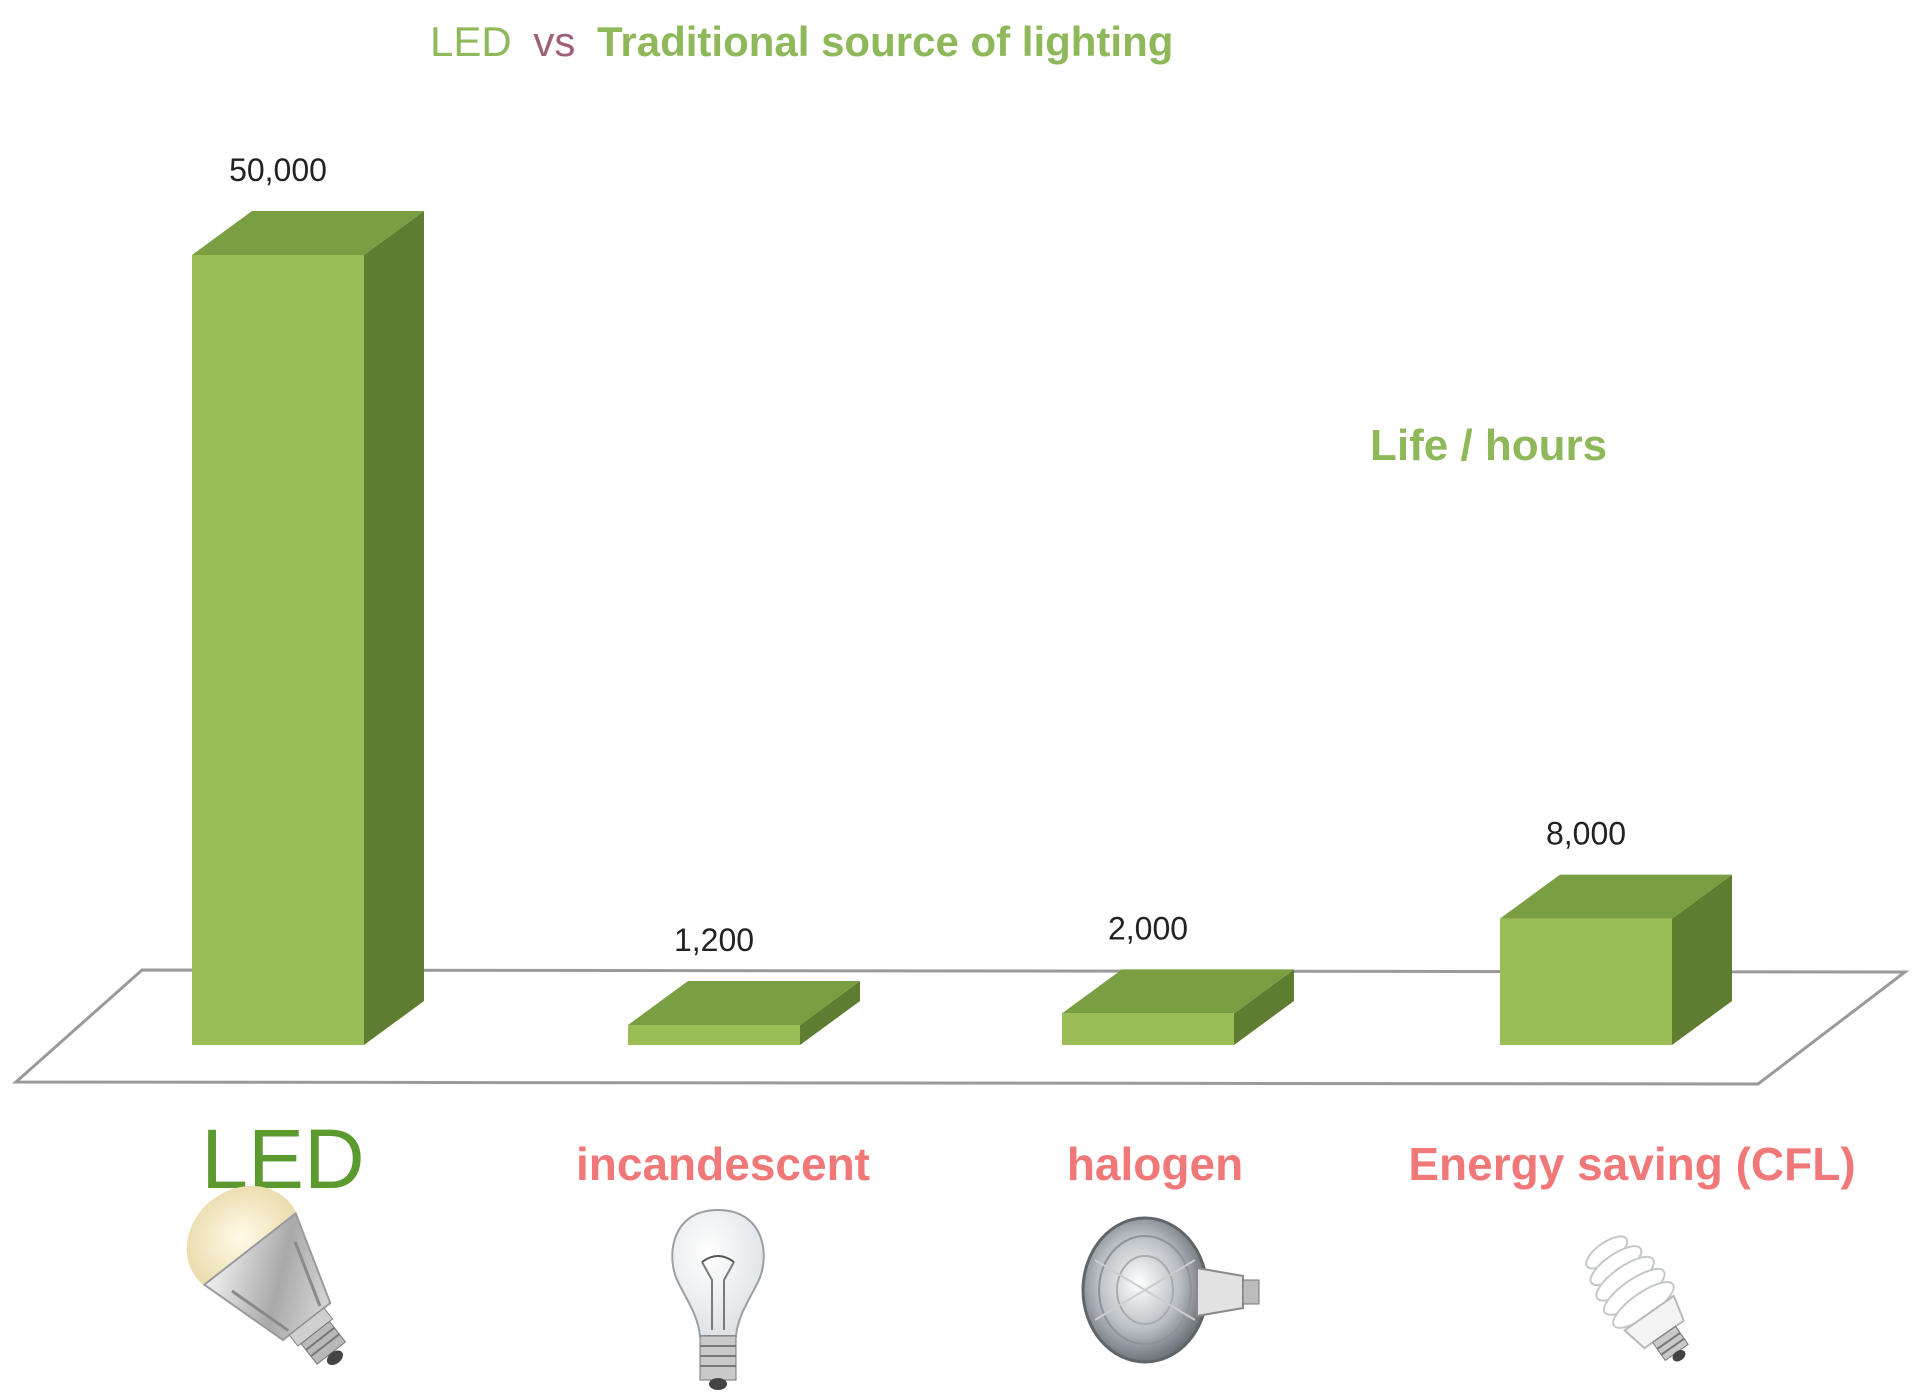 The width and height of the screenshot is (1920, 1399). What do you see at coordinates (718, 1299) in the screenshot?
I see `incandescent-bulb-icon` at bounding box center [718, 1299].